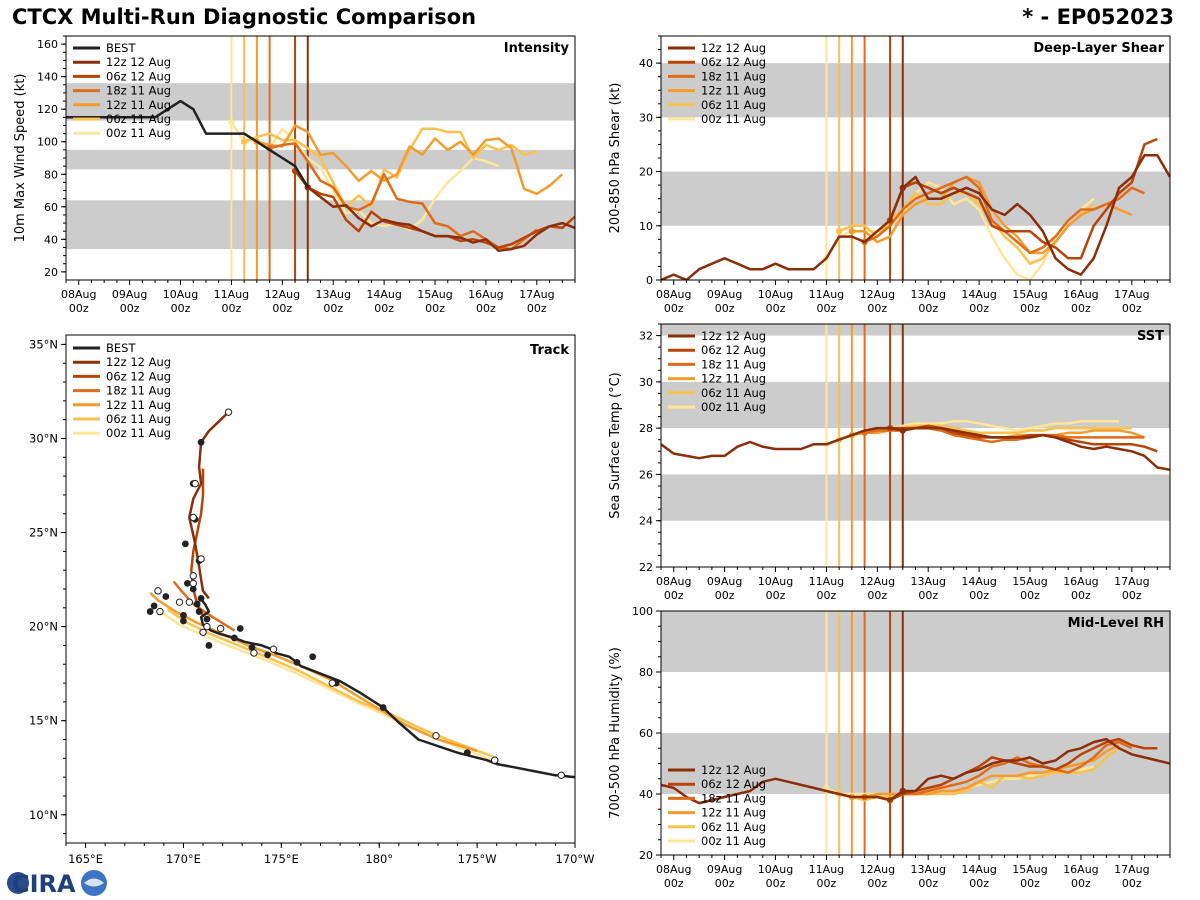  I want to click on series-line-06z-12-aug, so click(1023, 198).